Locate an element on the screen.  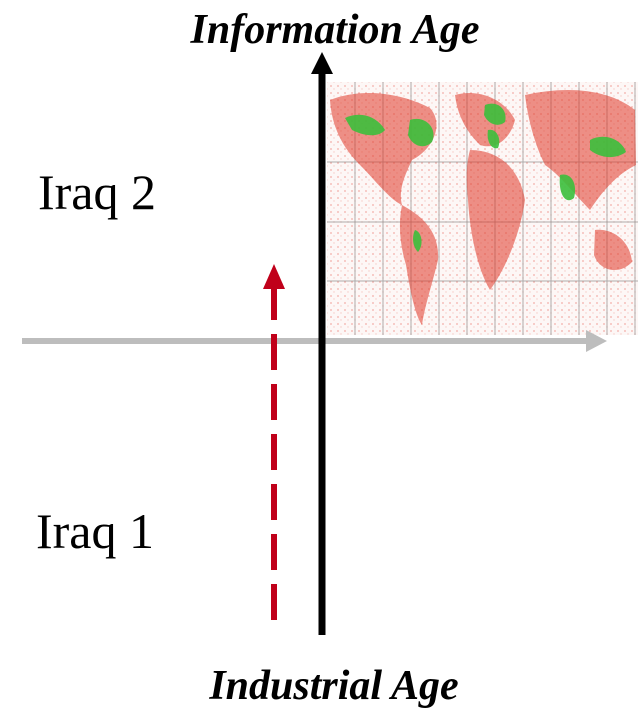
iraq-2-label: Iraq 2 is located at coordinates (97, 192).